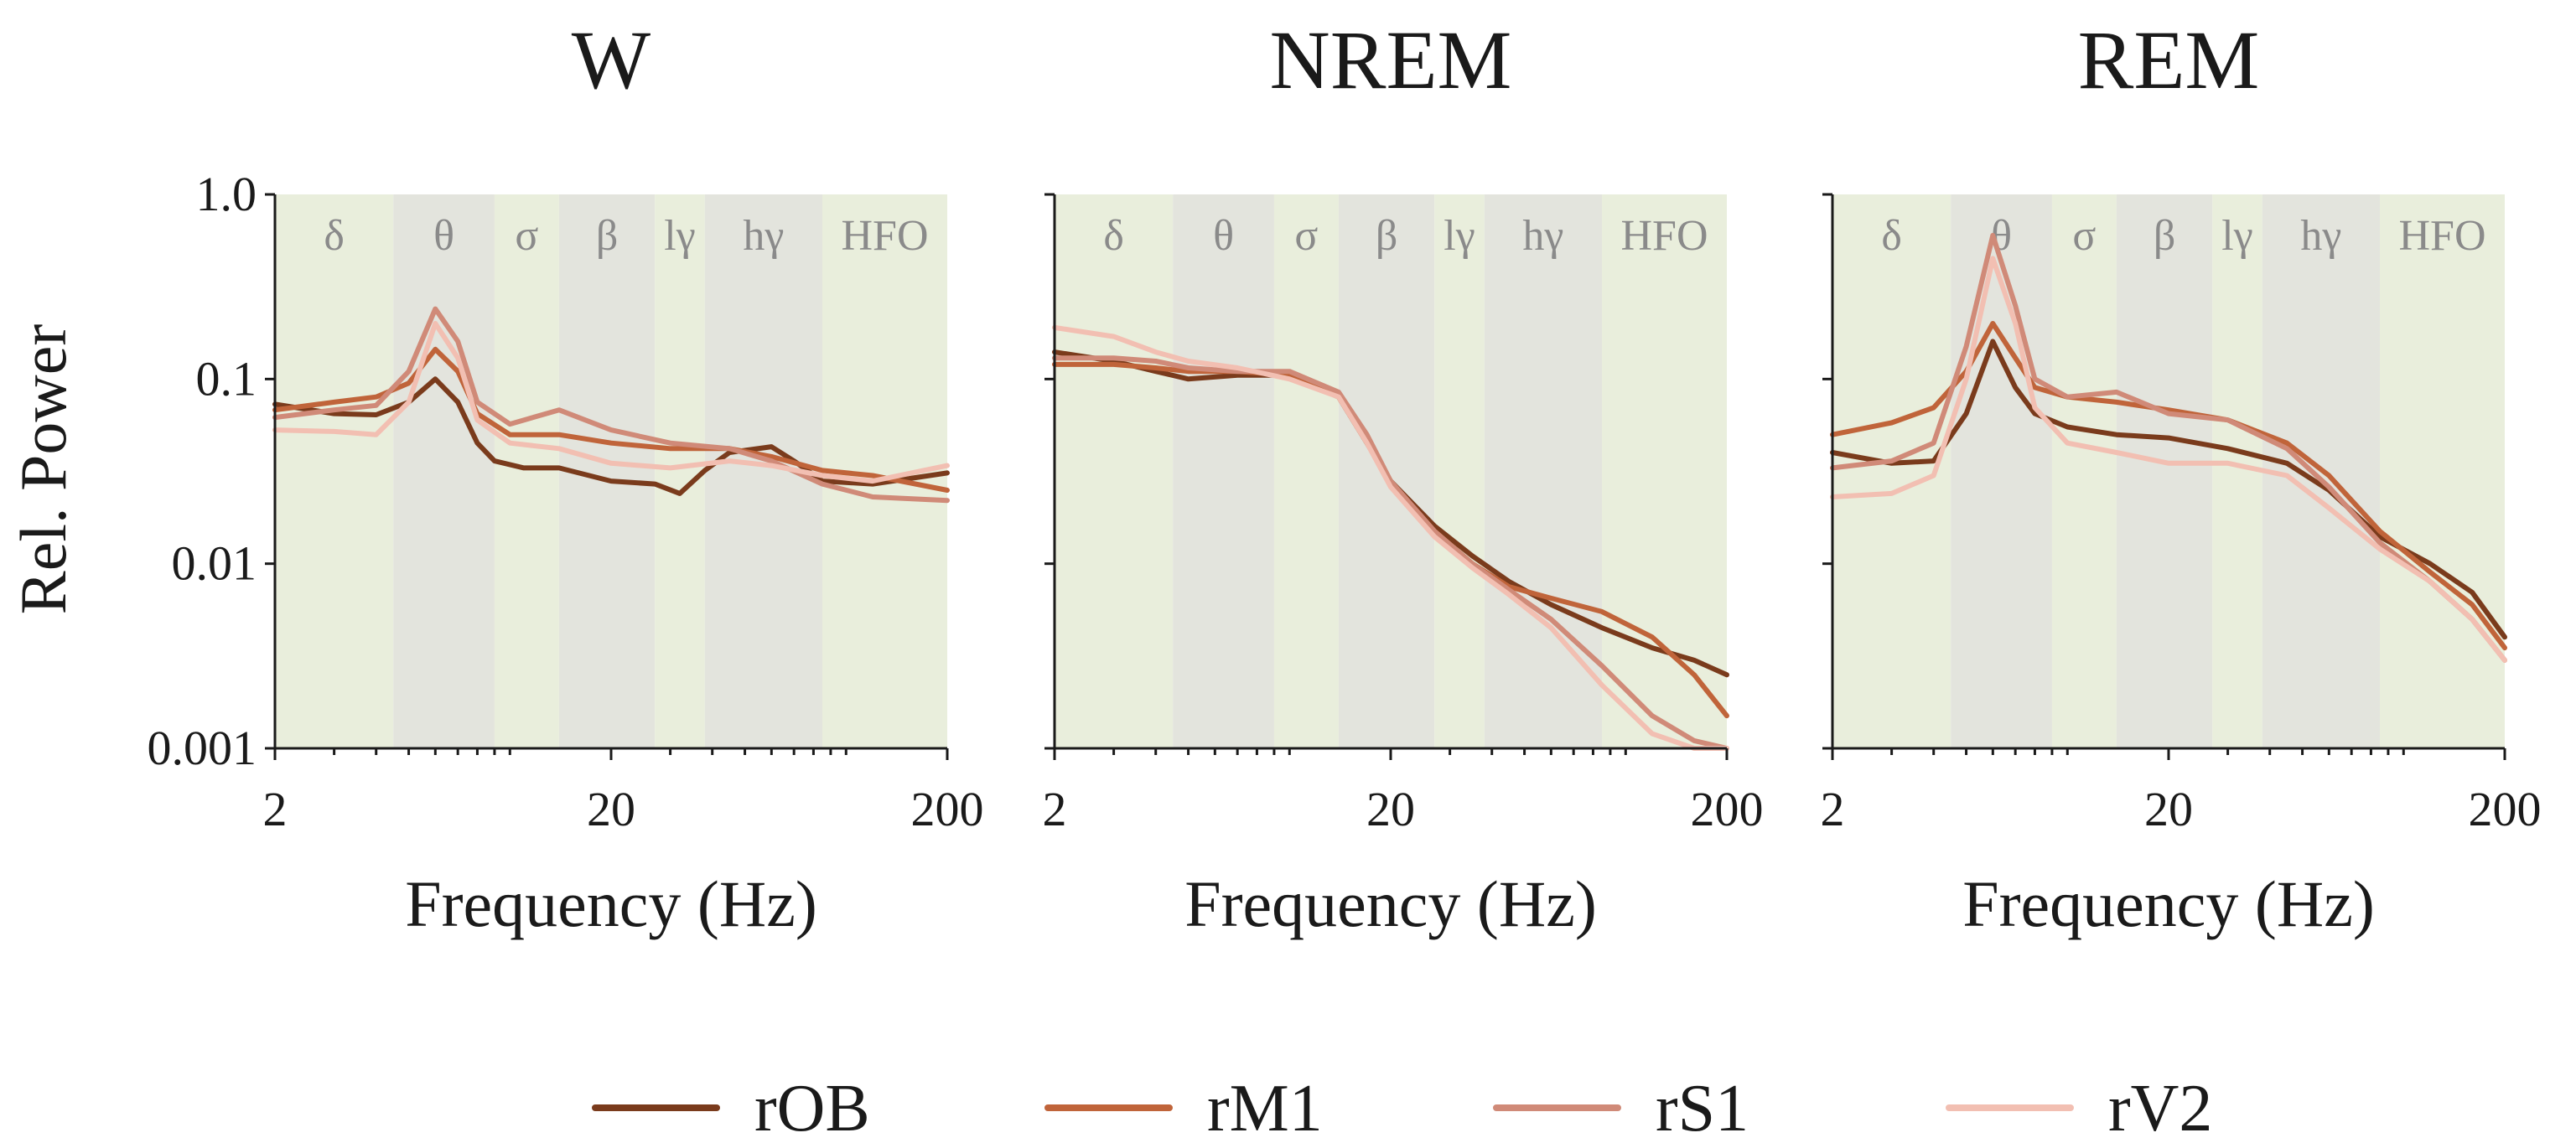  What do you see at coordinates (1621, 1107) in the screenshot?
I see `legend-item-rS1: rS1` at bounding box center [1621, 1107].